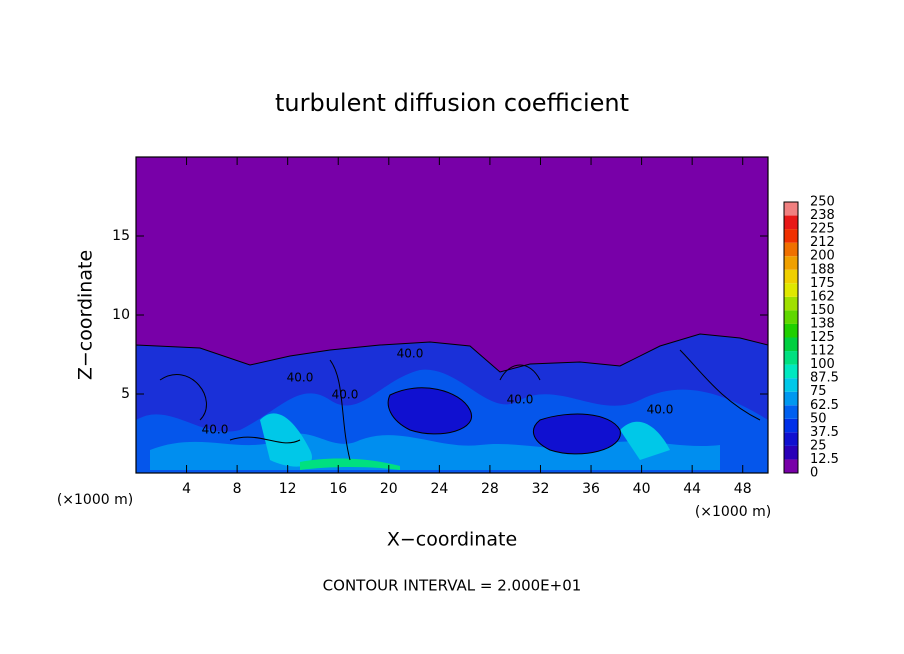 This screenshot has height=654, width=904. I want to click on x-tick-label: 40, so click(642, 489).